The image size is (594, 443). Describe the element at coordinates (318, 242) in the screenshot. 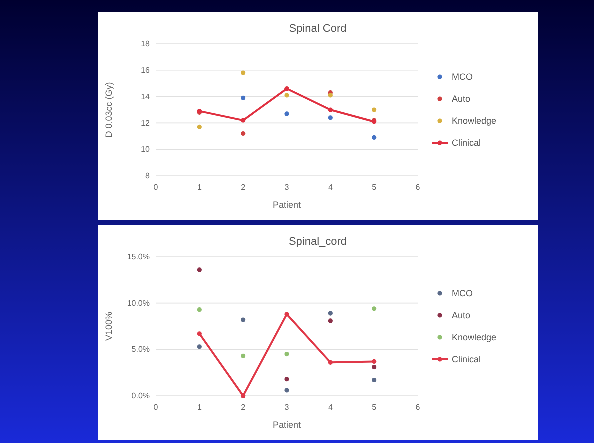

I see `chart-title: Spinal_cord` at that location.